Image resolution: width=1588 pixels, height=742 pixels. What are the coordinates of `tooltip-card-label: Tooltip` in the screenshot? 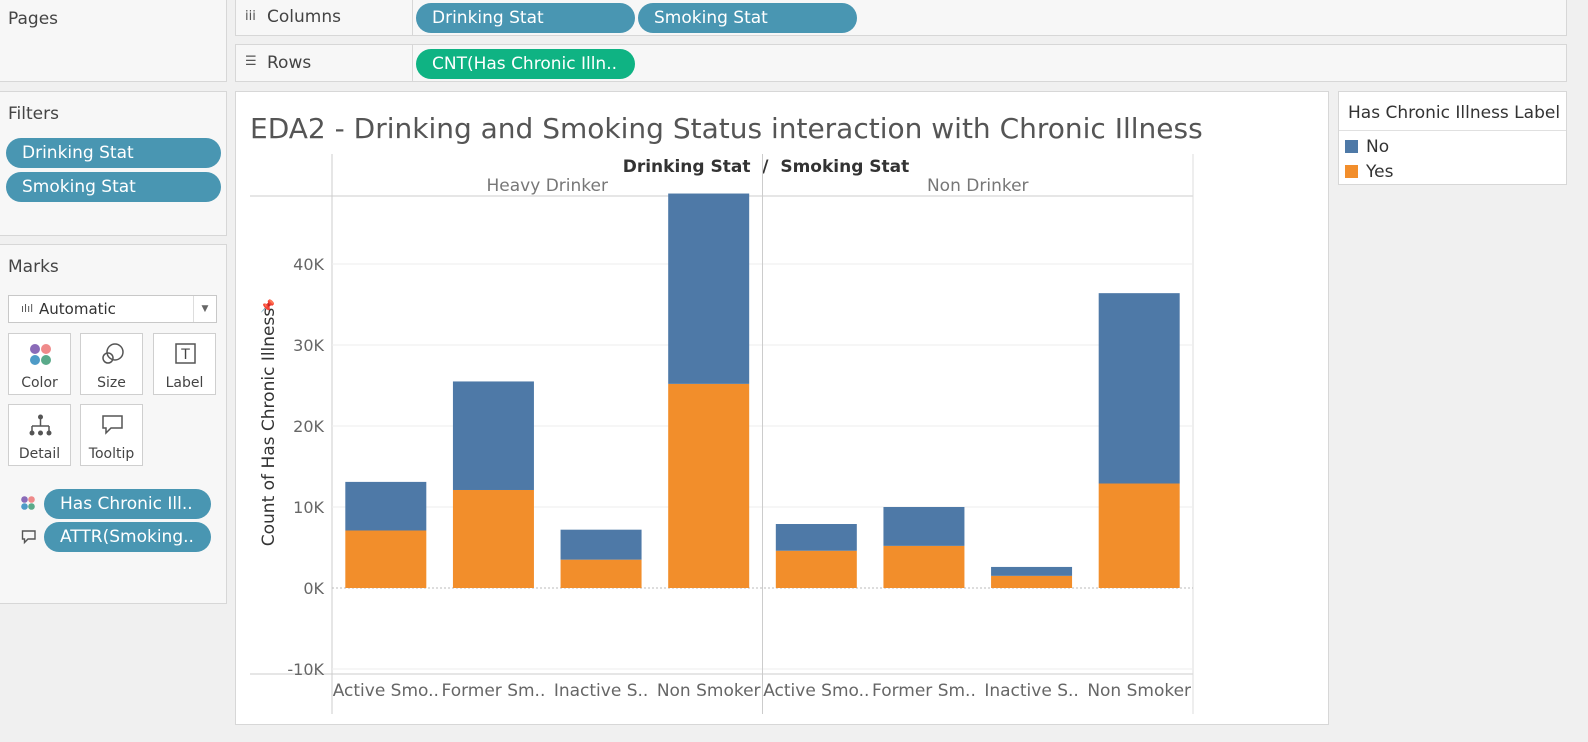 It's located at (111, 454).